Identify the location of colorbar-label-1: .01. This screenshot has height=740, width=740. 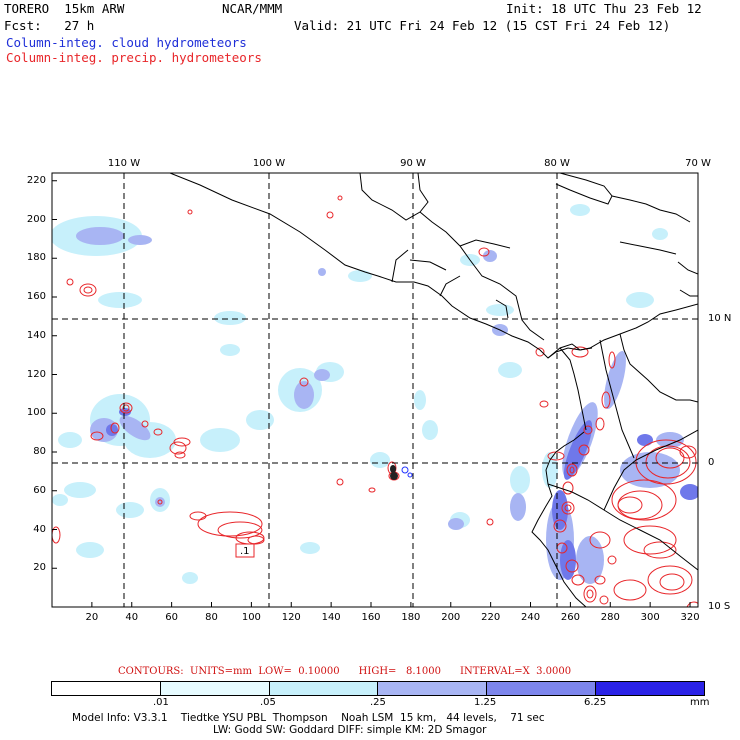
(161, 702).